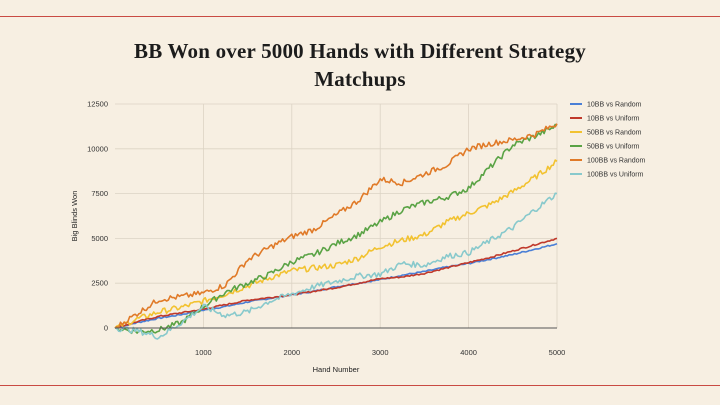 The width and height of the screenshot is (720, 405). What do you see at coordinates (360, 385) in the screenshot?
I see `bottom-rule` at bounding box center [360, 385].